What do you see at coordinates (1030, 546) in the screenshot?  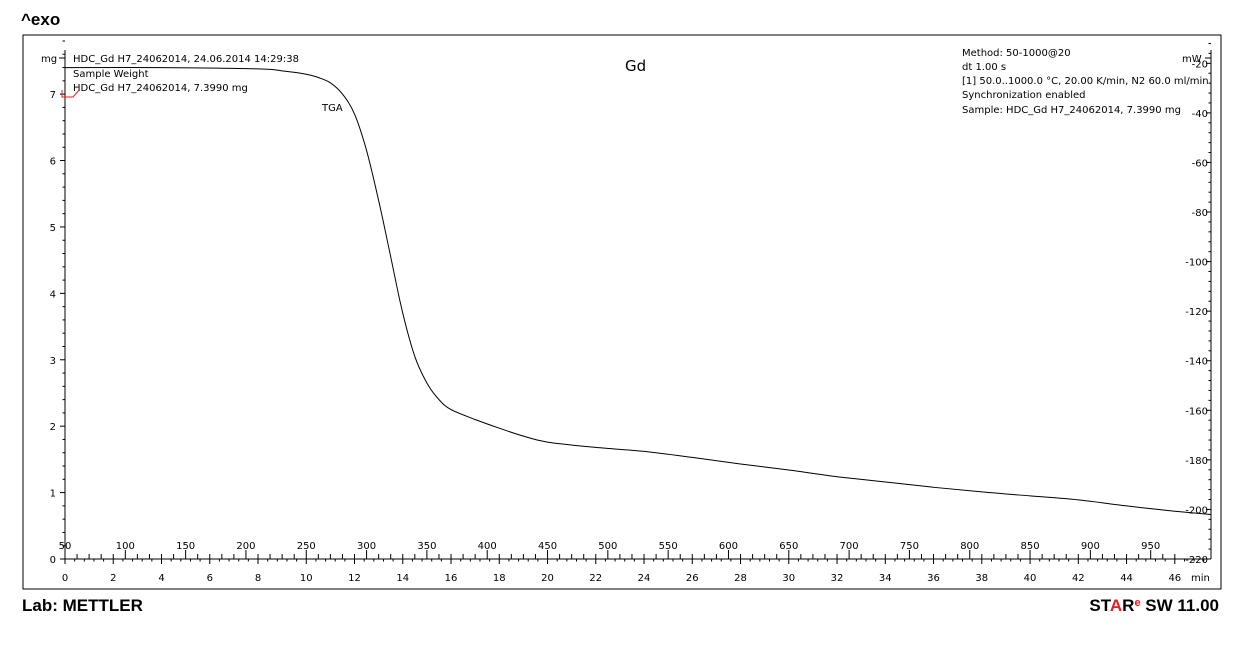 I see `temperature-tick-label: 850` at bounding box center [1030, 546].